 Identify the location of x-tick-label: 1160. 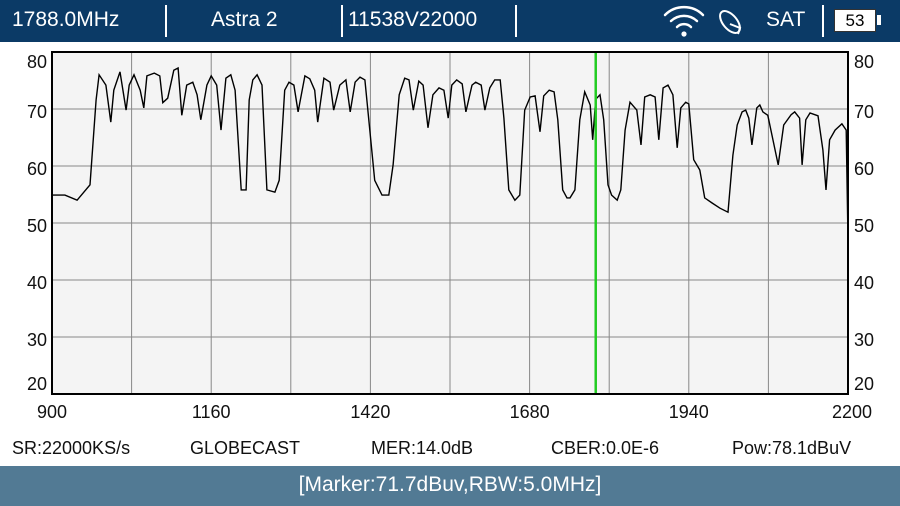
(211, 412).